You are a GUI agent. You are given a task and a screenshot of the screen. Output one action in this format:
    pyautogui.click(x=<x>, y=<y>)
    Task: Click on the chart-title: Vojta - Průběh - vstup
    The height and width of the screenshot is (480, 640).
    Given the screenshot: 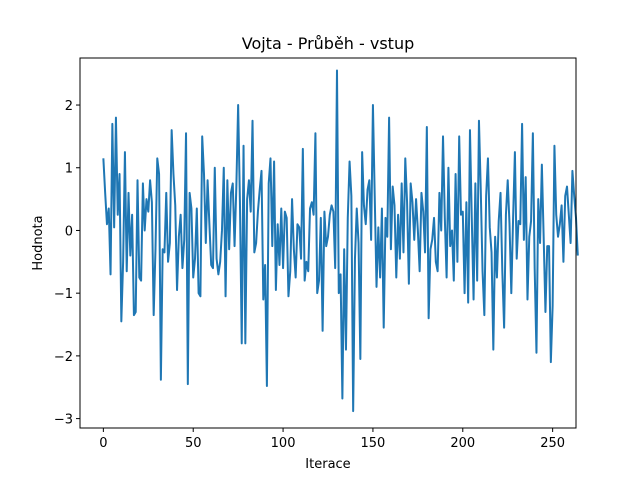 What is the action you would take?
    pyautogui.click(x=328, y=43)
    